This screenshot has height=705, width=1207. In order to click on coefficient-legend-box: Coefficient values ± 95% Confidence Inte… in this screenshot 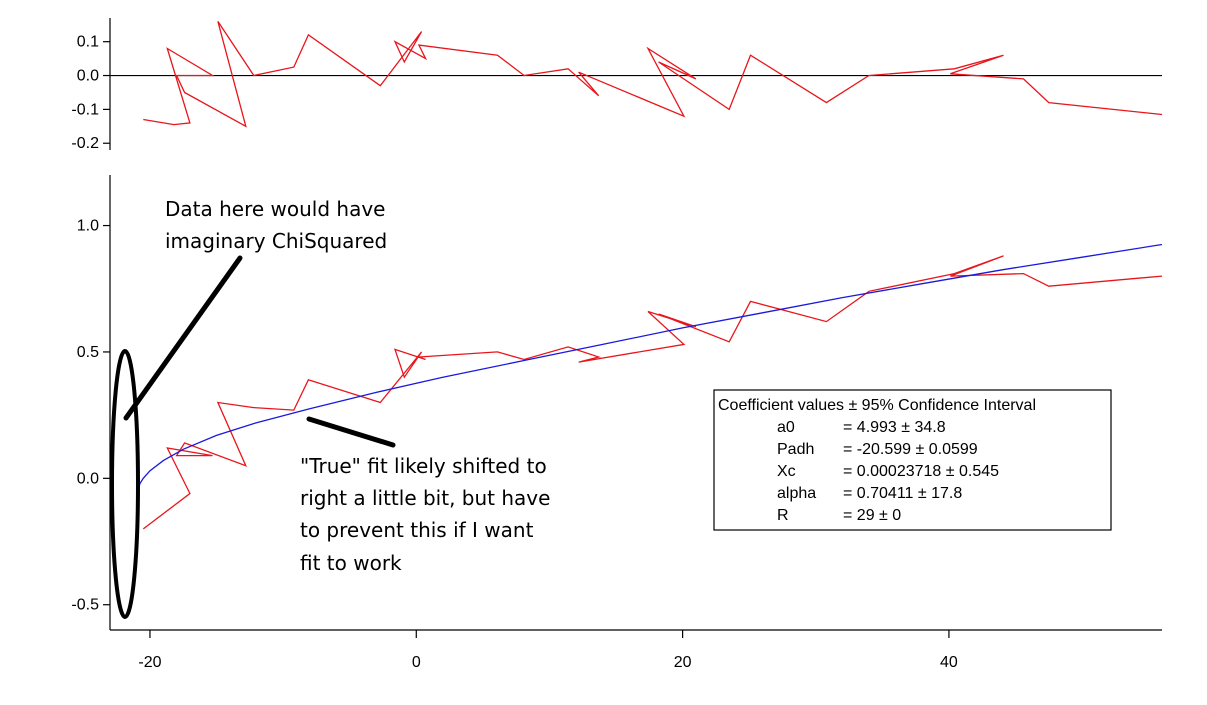, I will do `click(912, 460)`.